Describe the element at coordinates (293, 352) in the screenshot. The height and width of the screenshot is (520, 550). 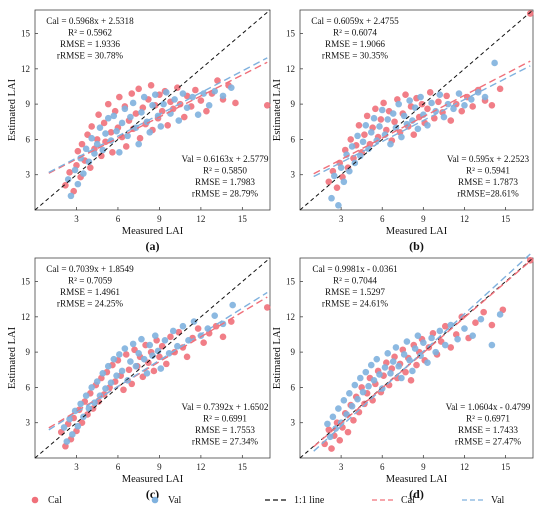
I see `panel-d-y-tick-label: 9` at that location.